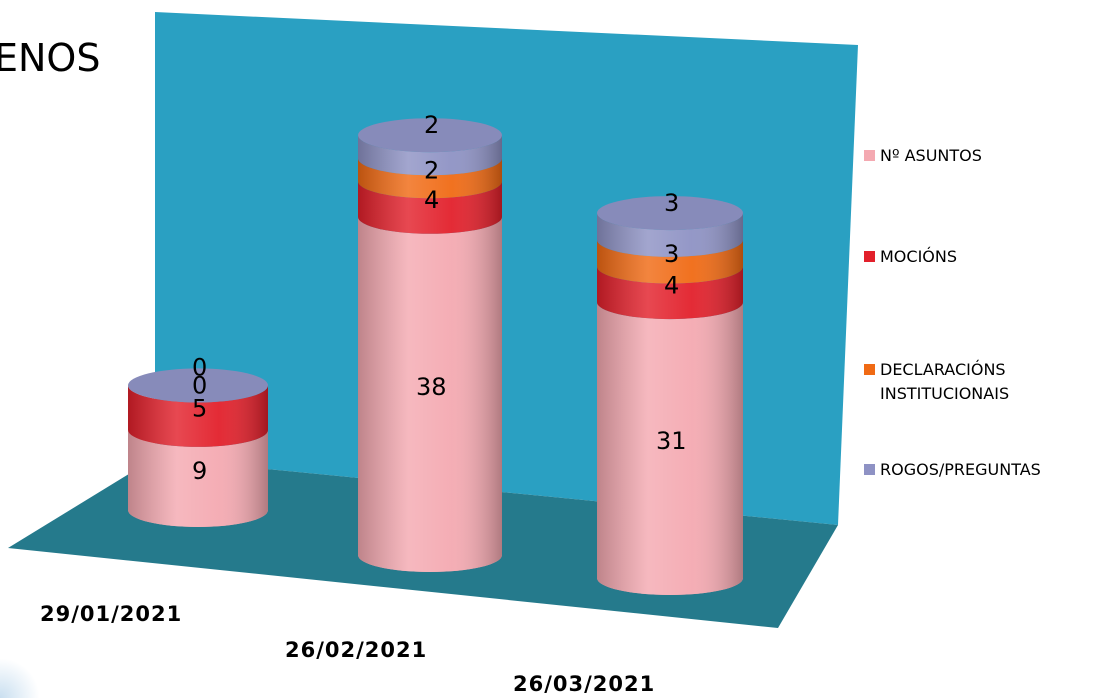  I want to click on legend-label-mocions: MOCIÓNS, so click(919, 256).